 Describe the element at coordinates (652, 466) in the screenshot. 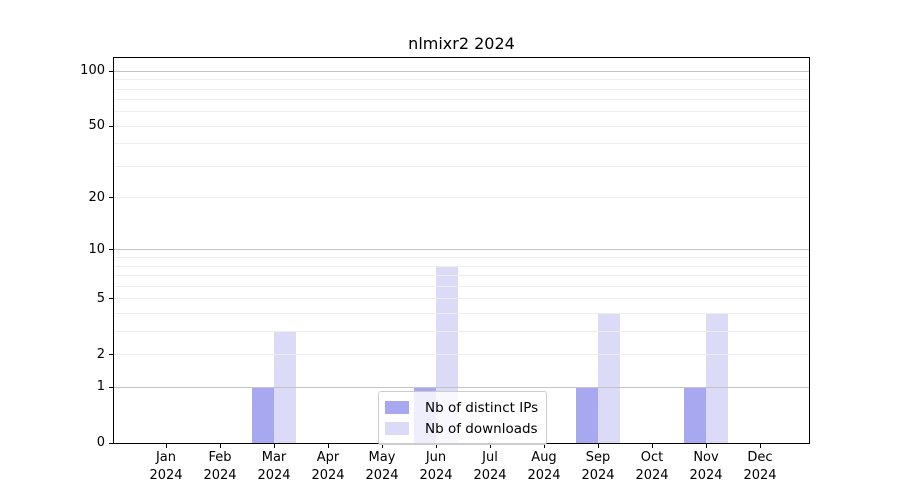

I see `x-tick-label-oct: Oct 2024` at that location.